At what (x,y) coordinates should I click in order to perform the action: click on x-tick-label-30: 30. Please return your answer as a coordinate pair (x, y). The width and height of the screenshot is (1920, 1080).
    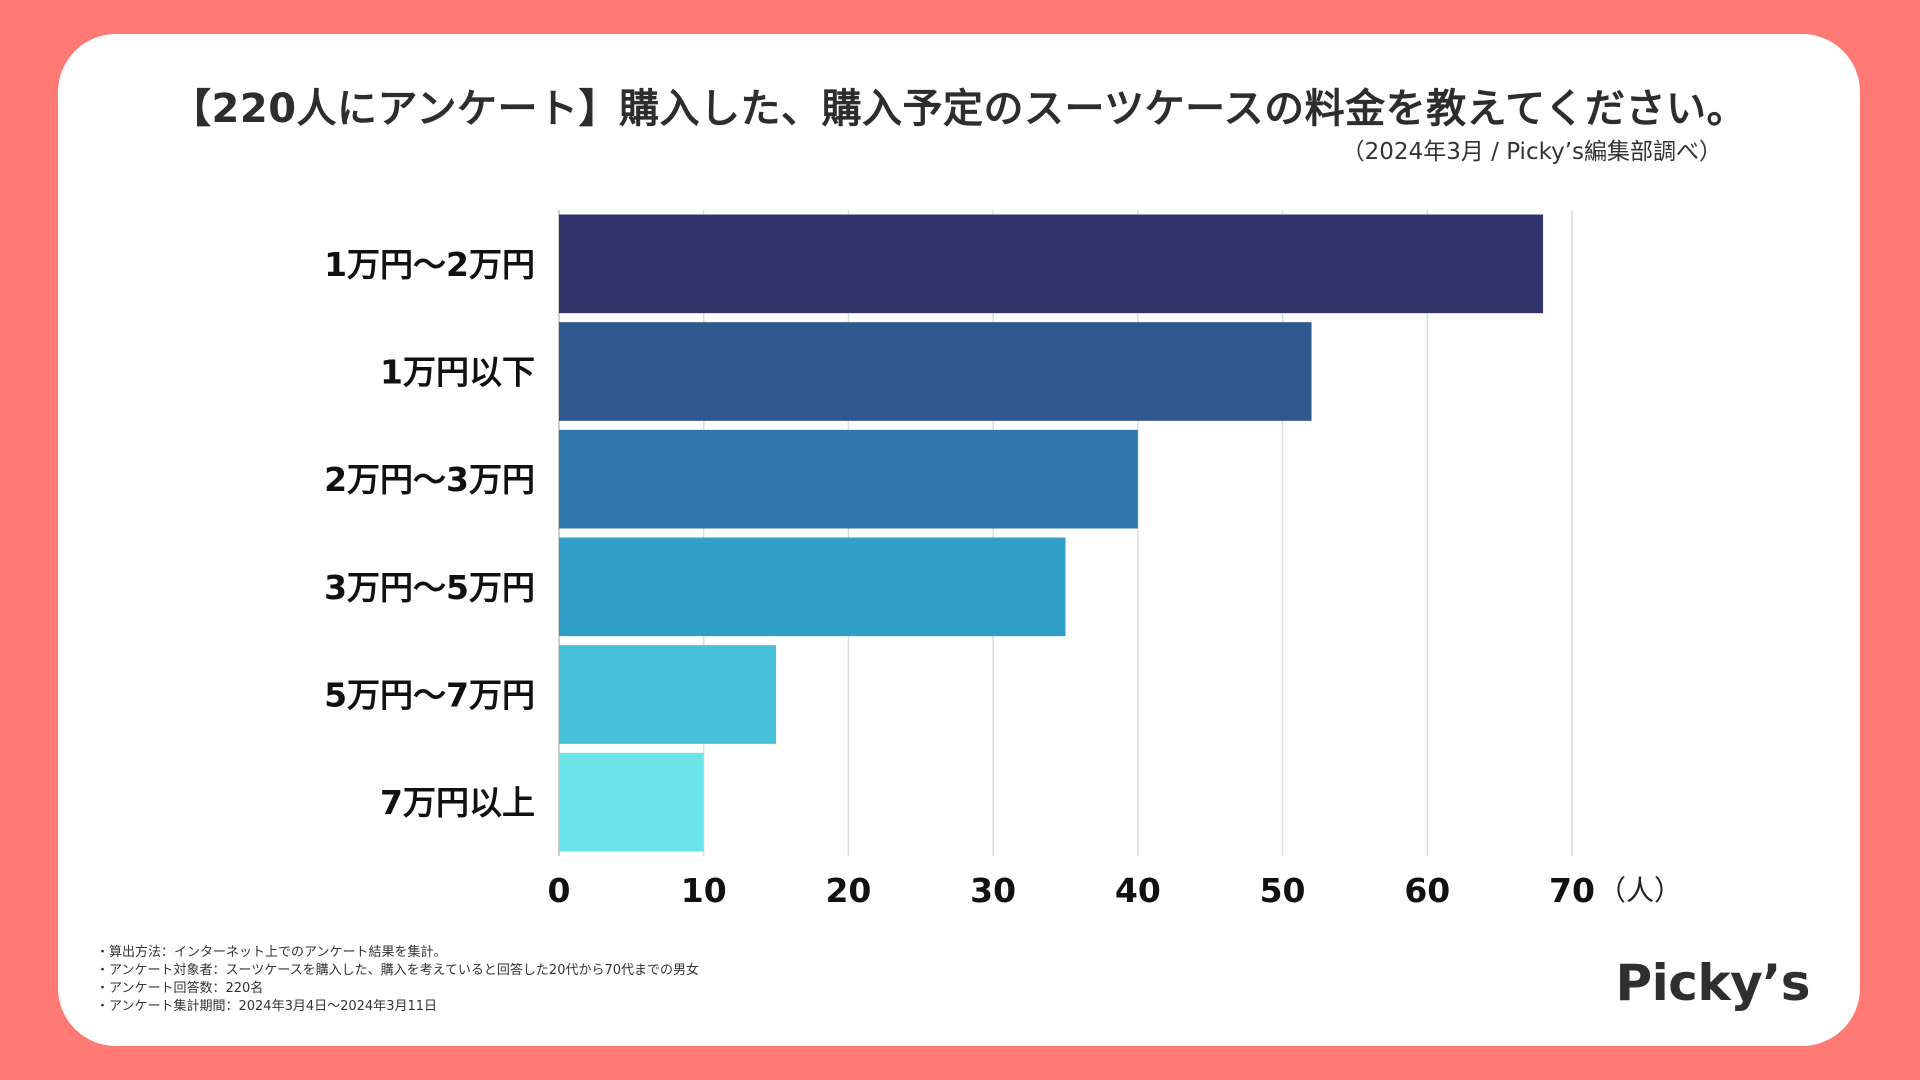
    Looking at the image, I should click on (993, 890).